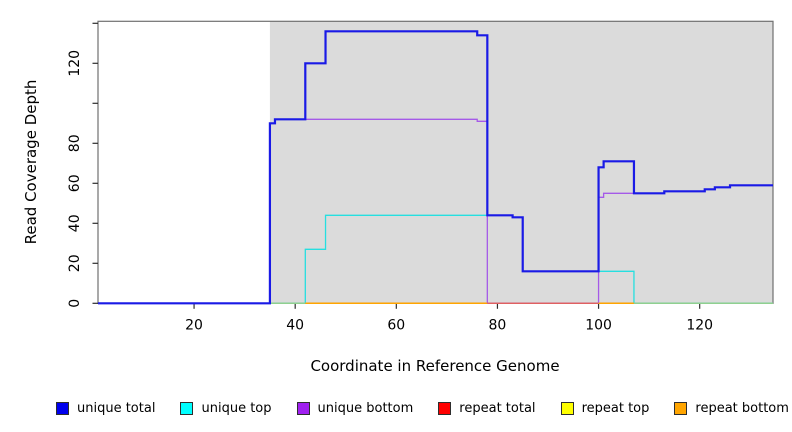 Image resolution: width=792 pixels, height=432 pixels. Describe the element at coordinates (498, 325) in the screenshot. I see `x-tick-label: 80` at that location.